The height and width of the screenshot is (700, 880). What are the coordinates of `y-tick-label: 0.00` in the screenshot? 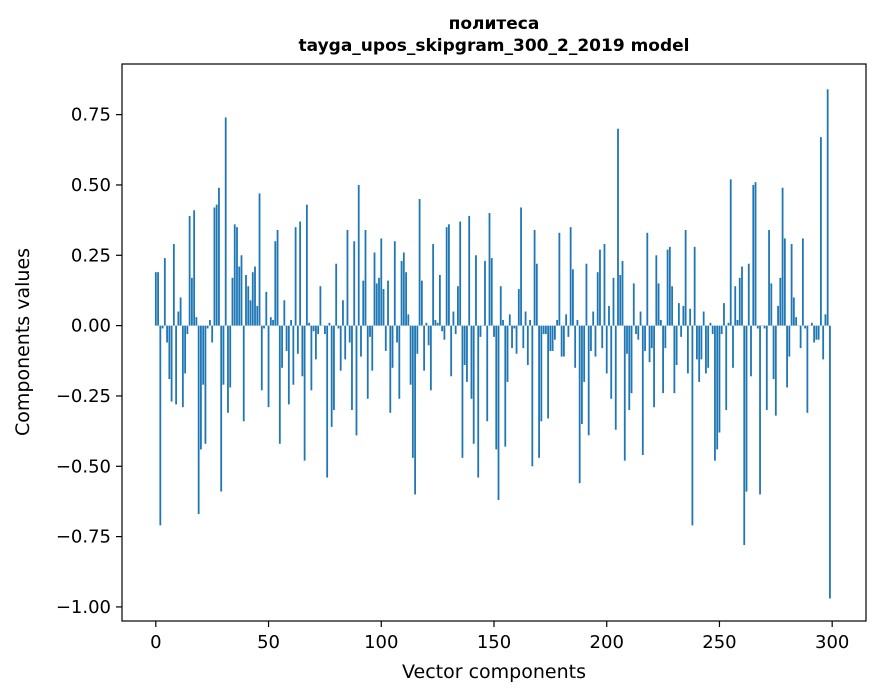 It's located at (91, 326).